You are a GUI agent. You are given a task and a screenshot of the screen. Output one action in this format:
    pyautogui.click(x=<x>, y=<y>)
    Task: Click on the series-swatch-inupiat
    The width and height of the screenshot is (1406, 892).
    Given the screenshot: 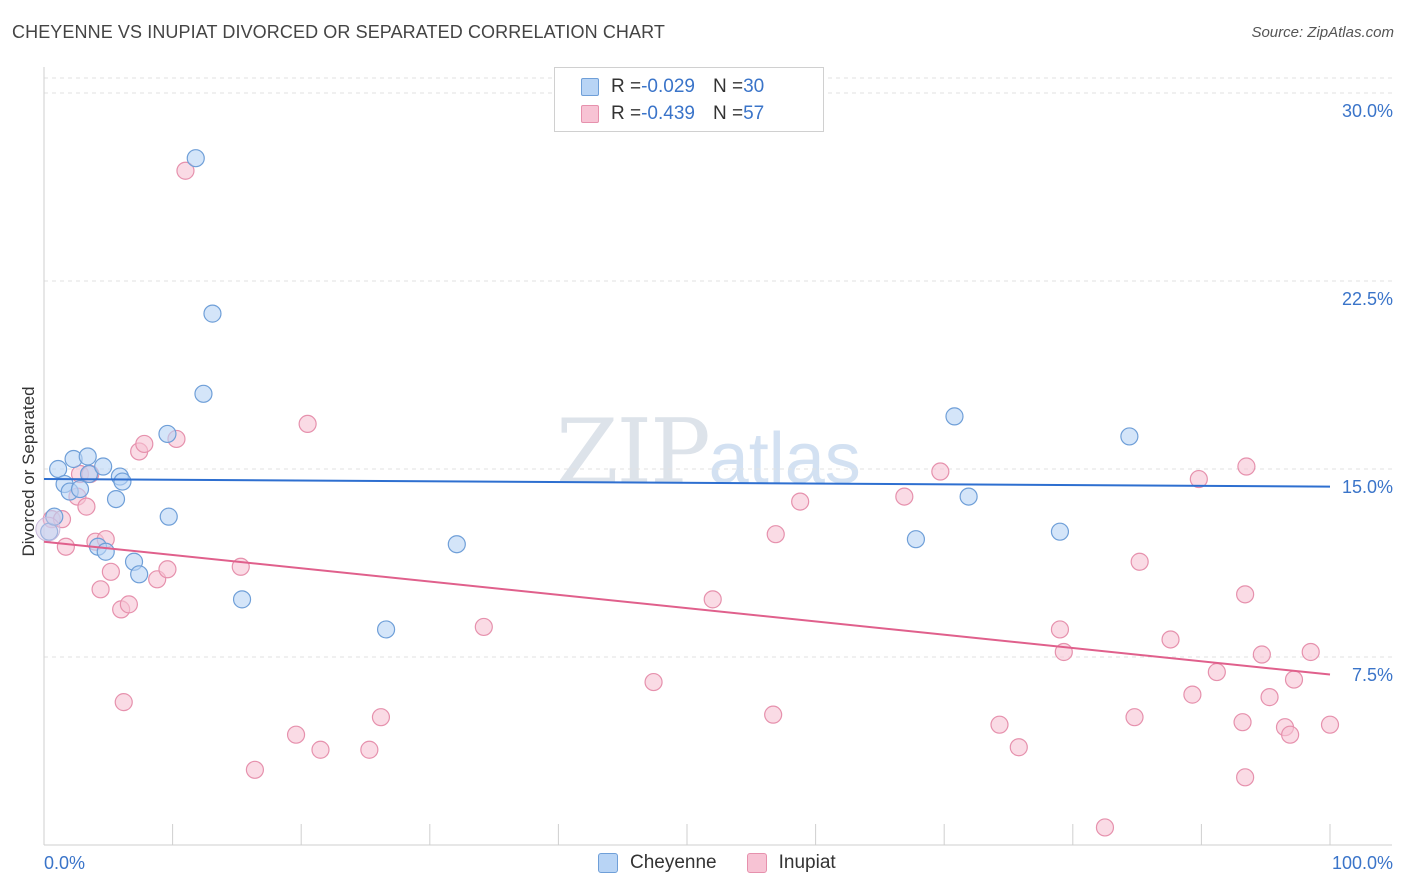 What is the action you would take?
    pyautogui.click(x=756, y=863)
    